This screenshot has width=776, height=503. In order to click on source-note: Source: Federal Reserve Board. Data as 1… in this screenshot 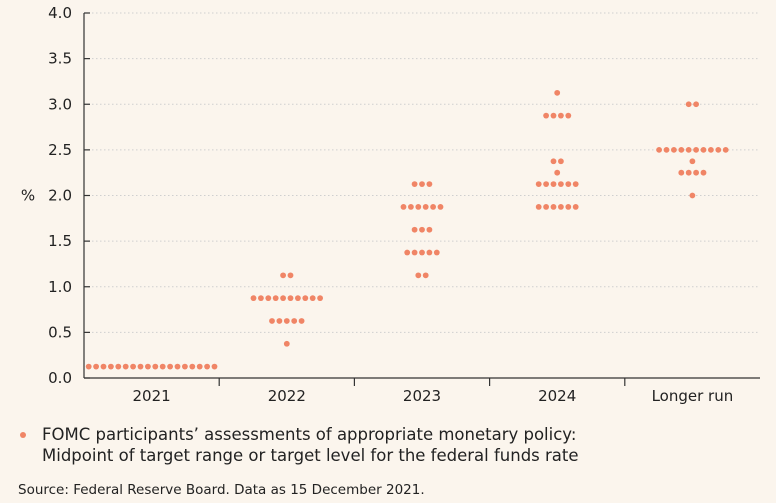, I will do `click(221, 490)`.